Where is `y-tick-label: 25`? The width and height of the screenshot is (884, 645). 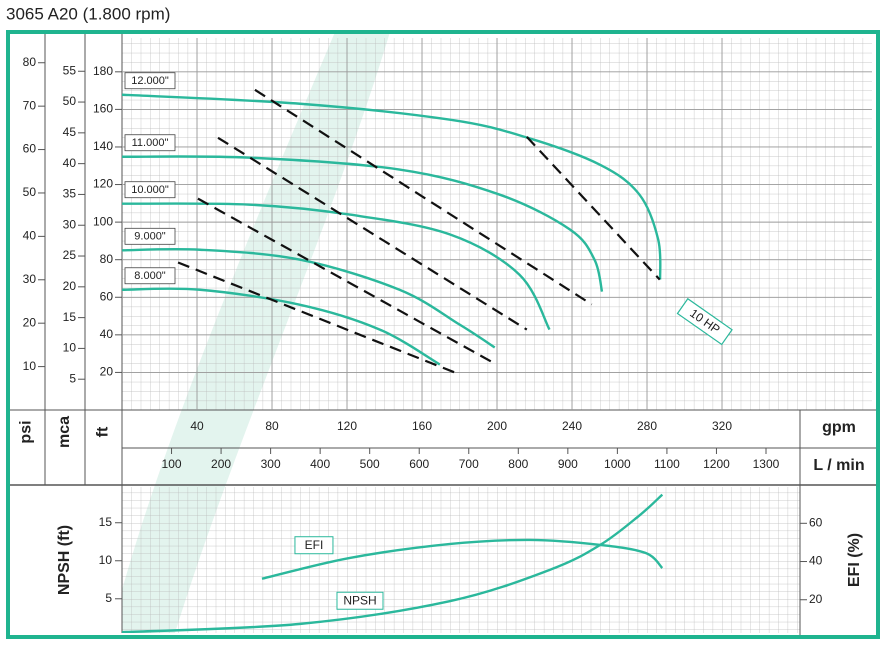
y-tick-label: 25 is located at coordinates (70, 255).